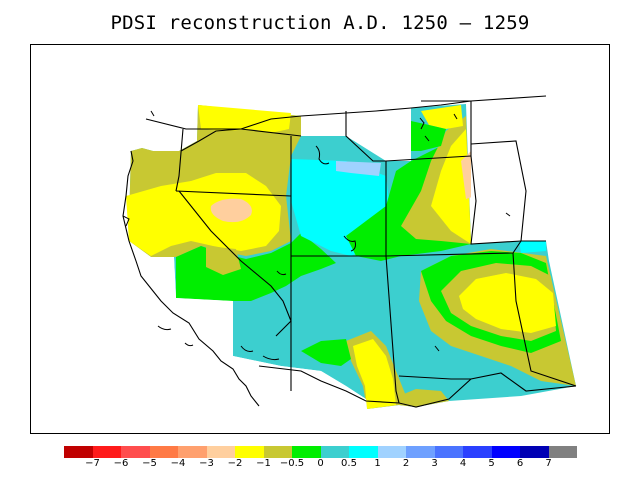 This screenshot has width=640, height=480. What do you see at coordinates (178, 463) in the screenshot?
I see `colorbar-tick-label: −4` at bounding box center [178, 463].